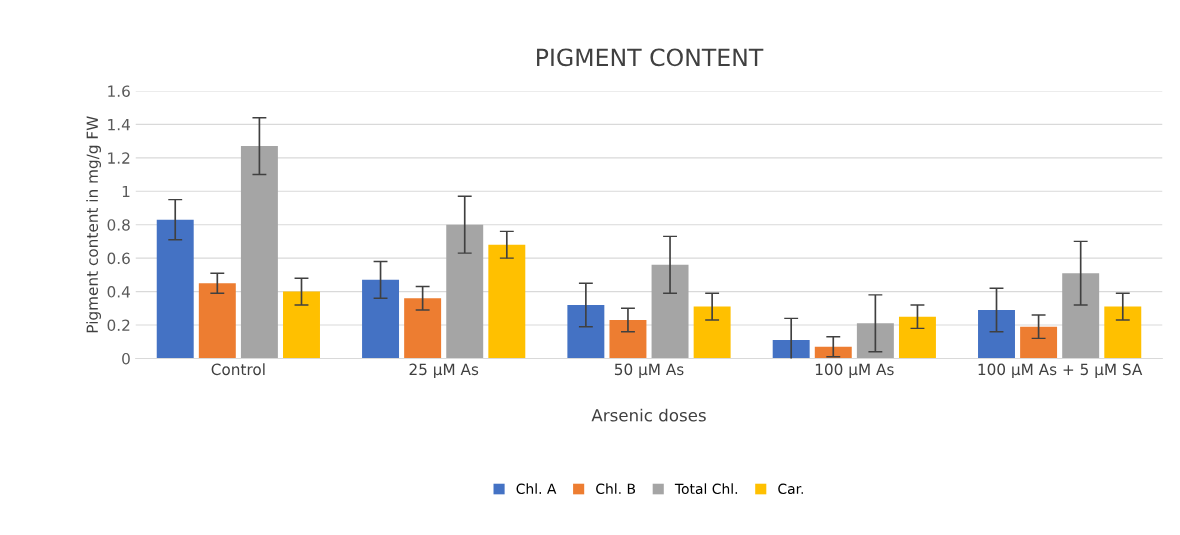 The width and height of the screenshot is (1180, 535). Describe the element at coordinates (118, 258) in the screenshot. I see `y-tick-label: 0.6` at that location.